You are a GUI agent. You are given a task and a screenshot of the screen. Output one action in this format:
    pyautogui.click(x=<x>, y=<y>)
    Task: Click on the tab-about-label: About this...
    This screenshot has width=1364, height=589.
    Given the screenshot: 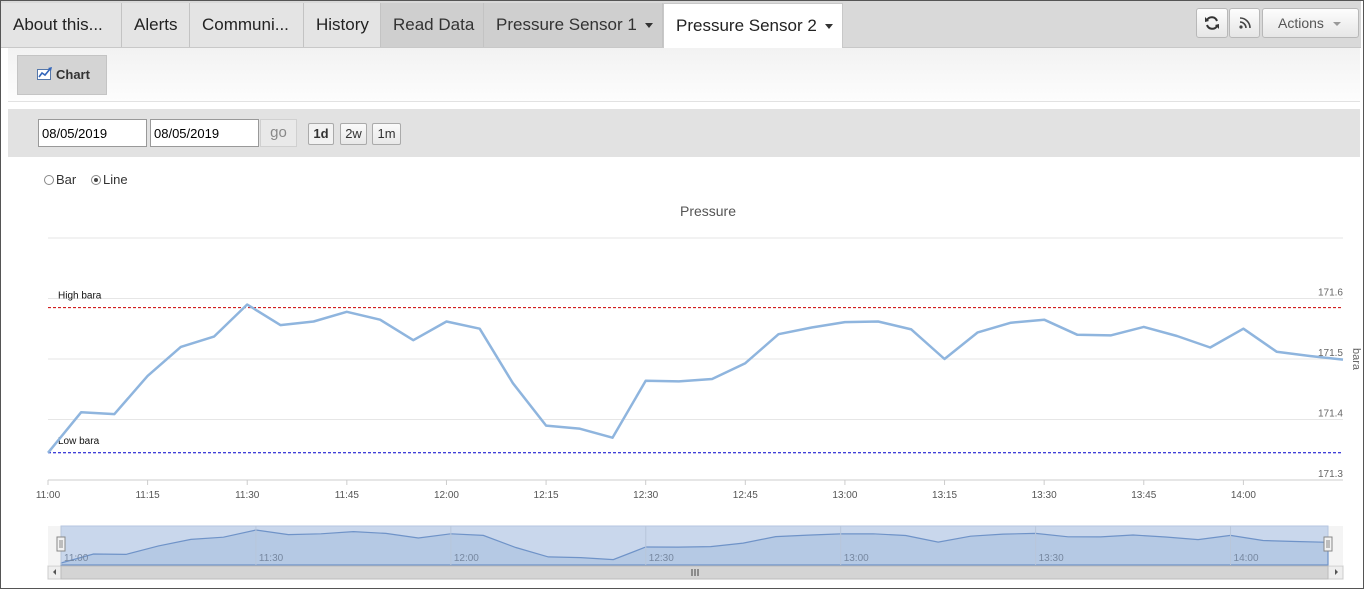 What is the action you would take?
    pyautogui.click(x=58, y=24)
    